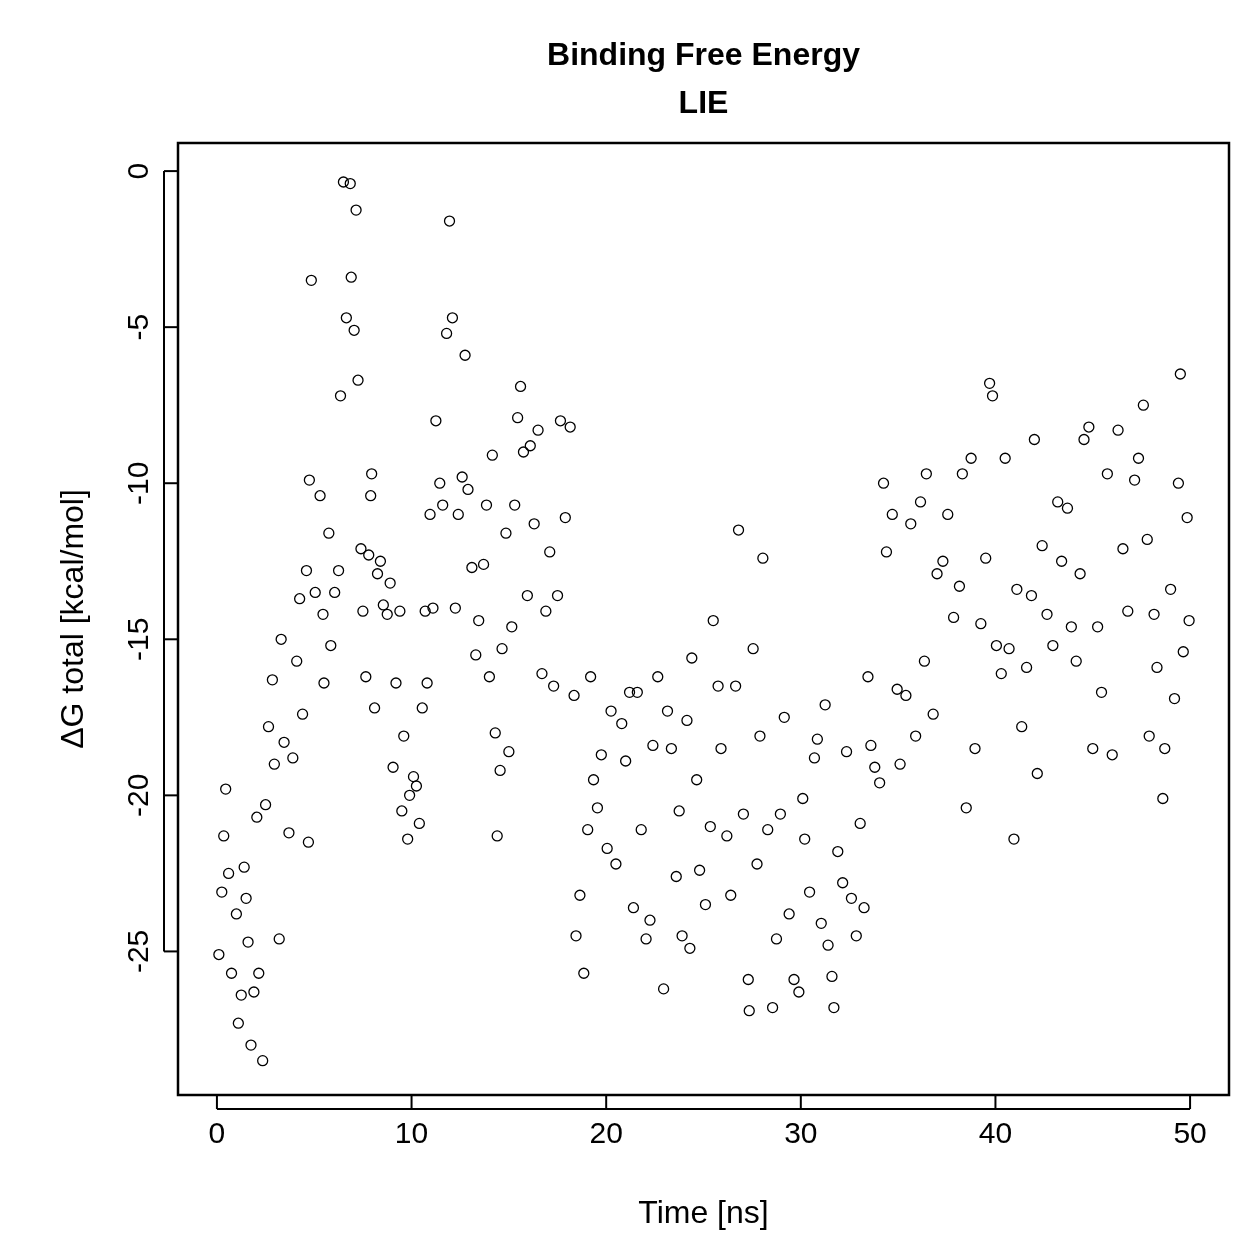 The image size is (1259, 1259). I want to click on chart-subtitle: LIE, so click(703, 102).